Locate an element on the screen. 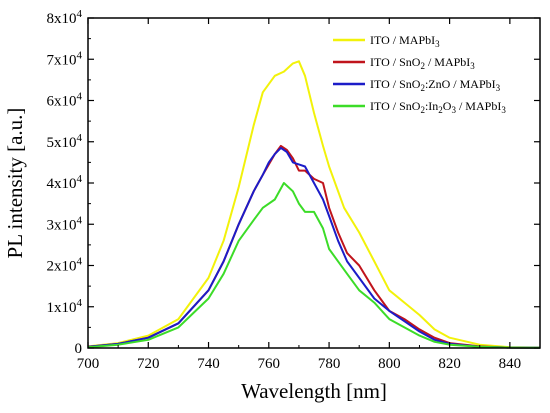  y-tick-label: 8x10⁴ is located at coordinates (65, 17).